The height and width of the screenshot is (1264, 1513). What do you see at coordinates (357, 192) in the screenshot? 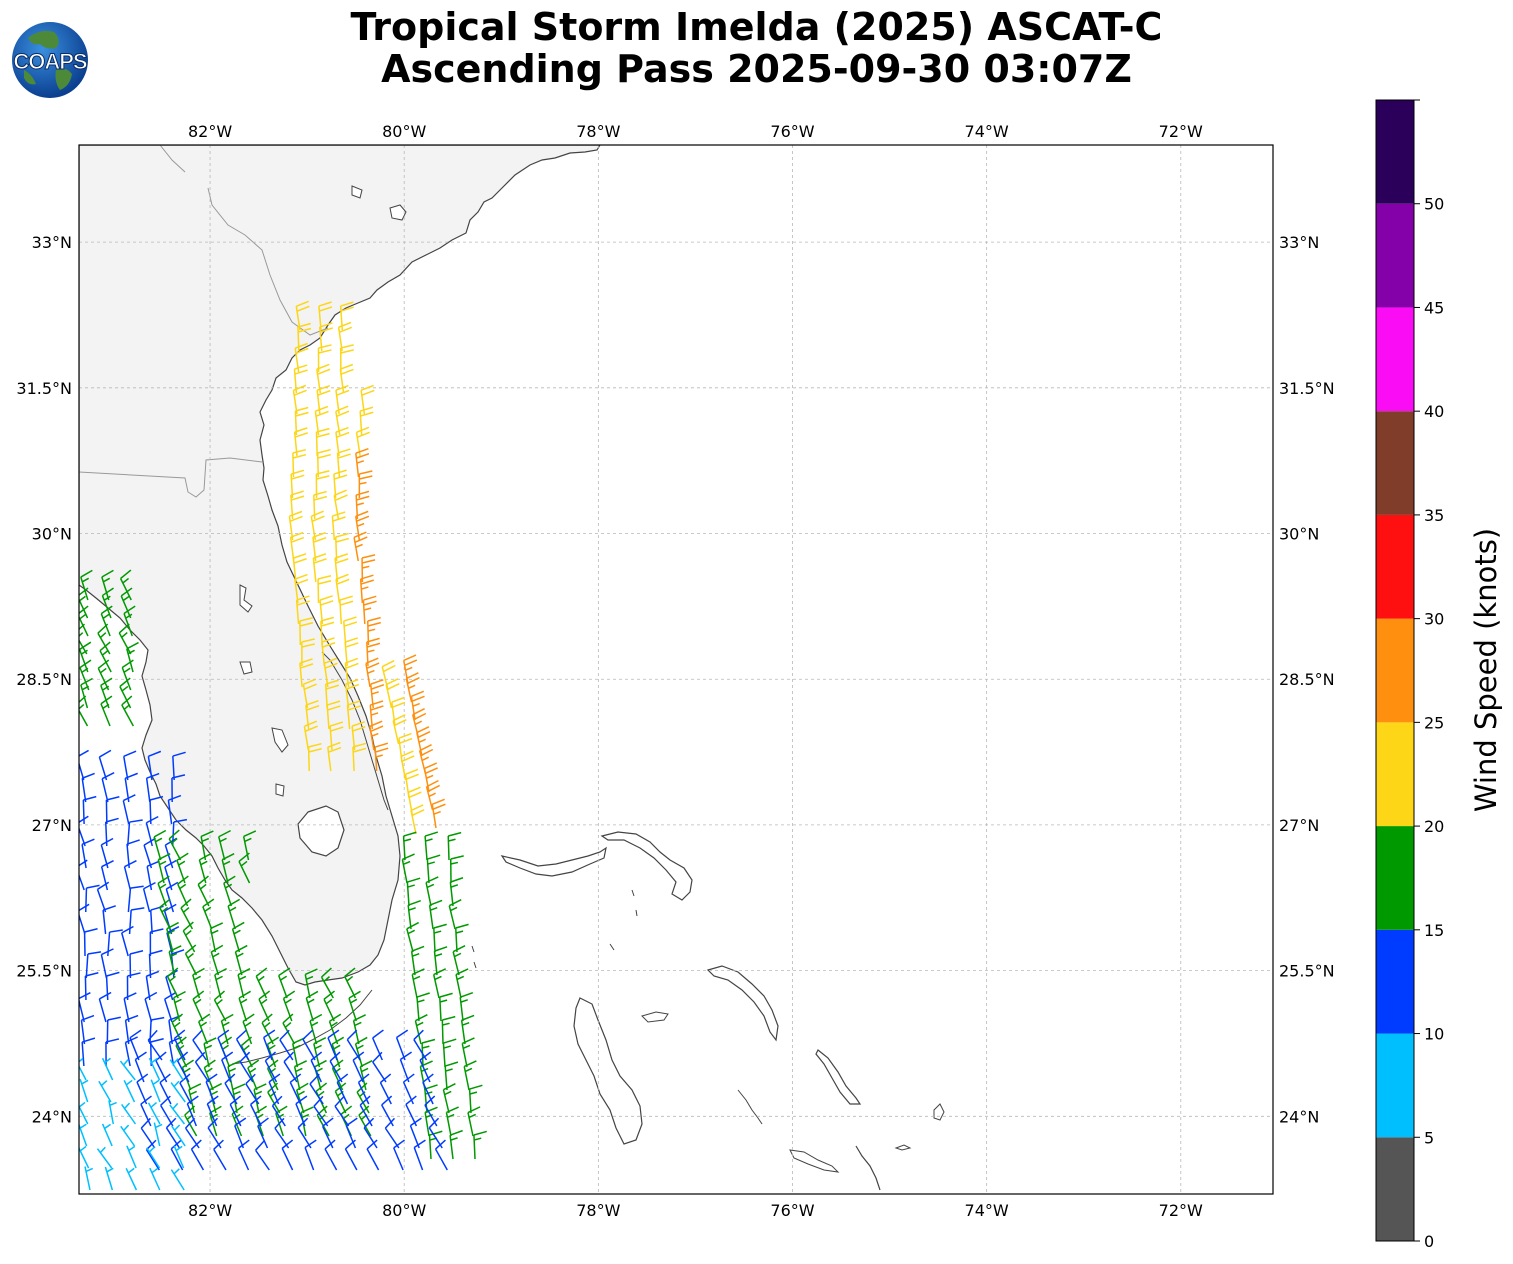
I see `island` at bounding box center [357, 192].